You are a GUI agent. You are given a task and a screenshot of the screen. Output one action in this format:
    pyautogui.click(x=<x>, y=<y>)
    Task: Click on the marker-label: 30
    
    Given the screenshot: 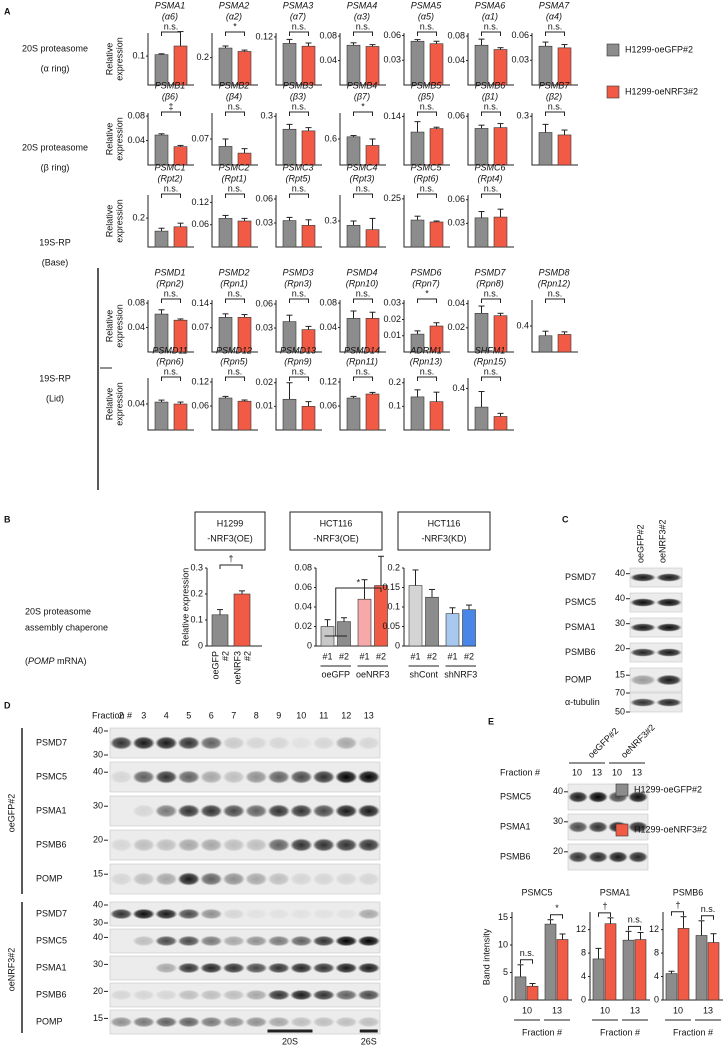 What is the action you would take?
    pyautogui.click(x=558, y=821)
    